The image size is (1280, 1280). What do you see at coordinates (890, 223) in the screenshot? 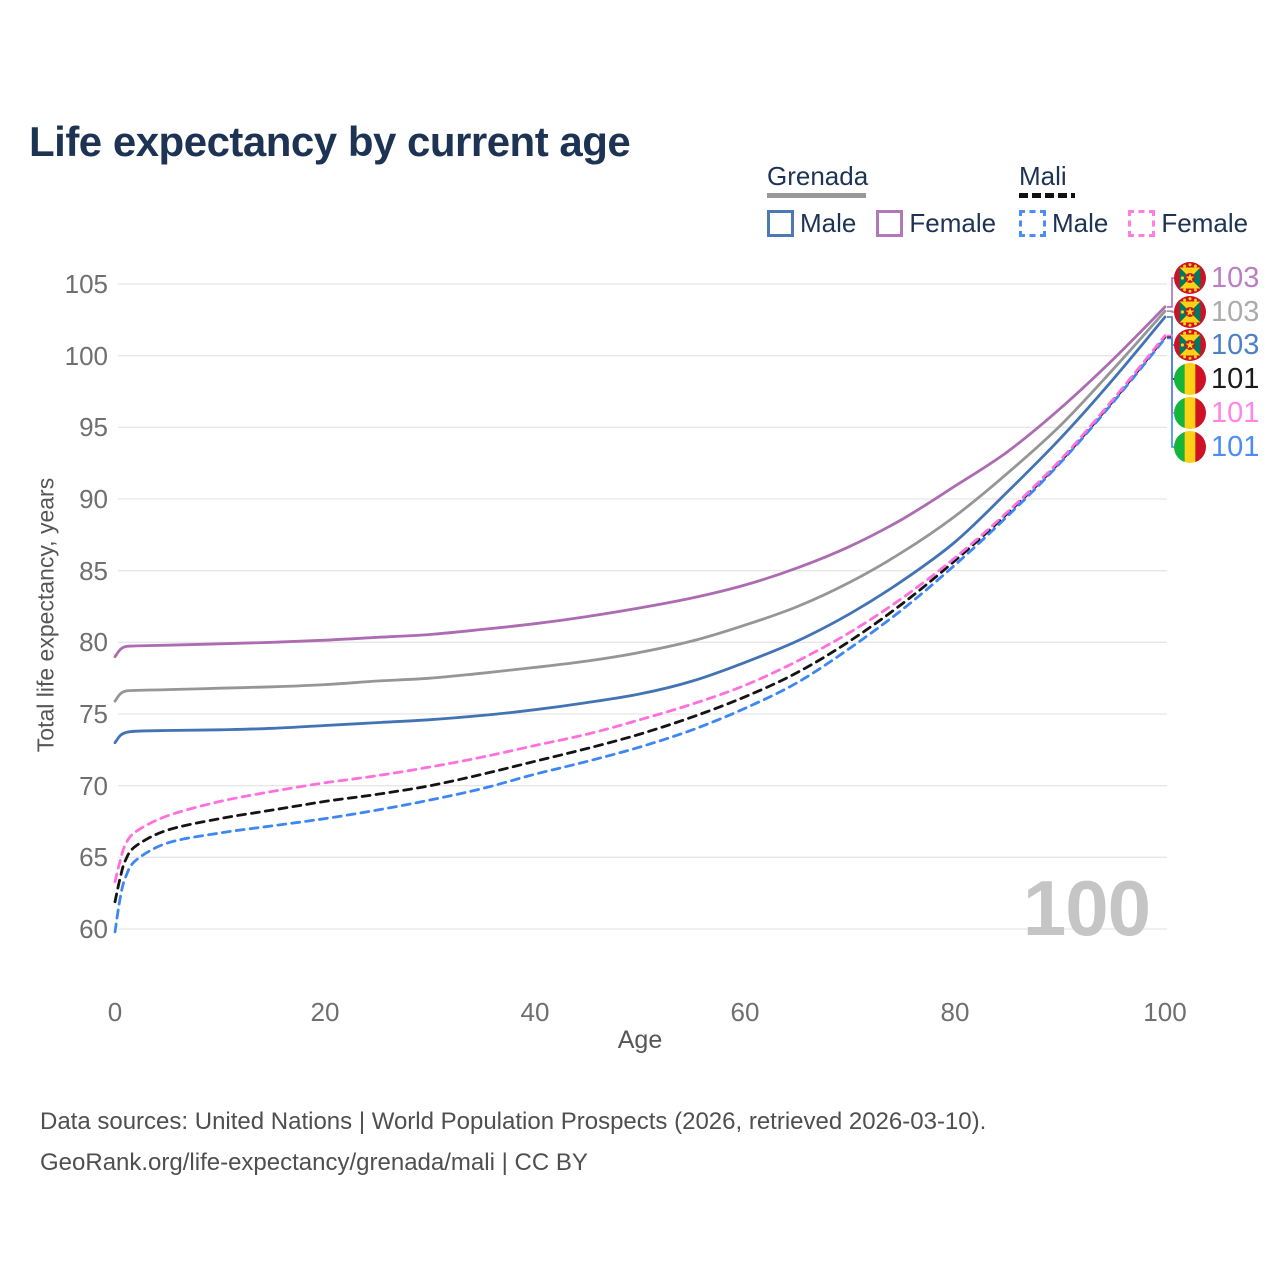
I see `grenada-female-swatch` at bounding box center [890, 223].